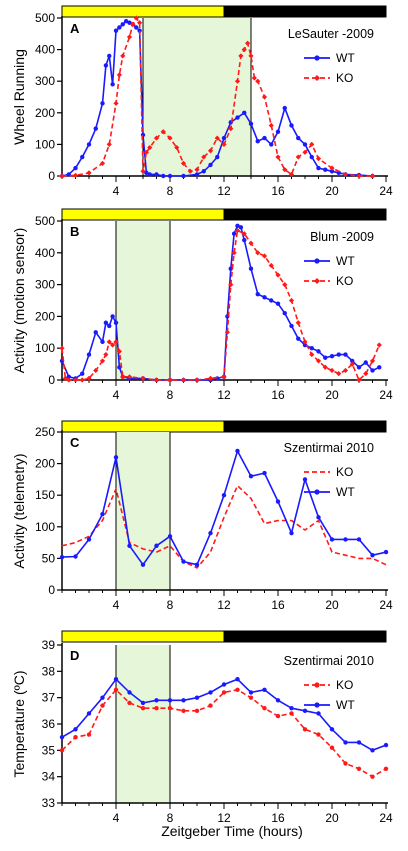 This screenshot has width=408, height=851. What do you see at coordinates (45, 113) in the screenshot?
I see `y-tick-label: 200` at bounding box center [45, 113].